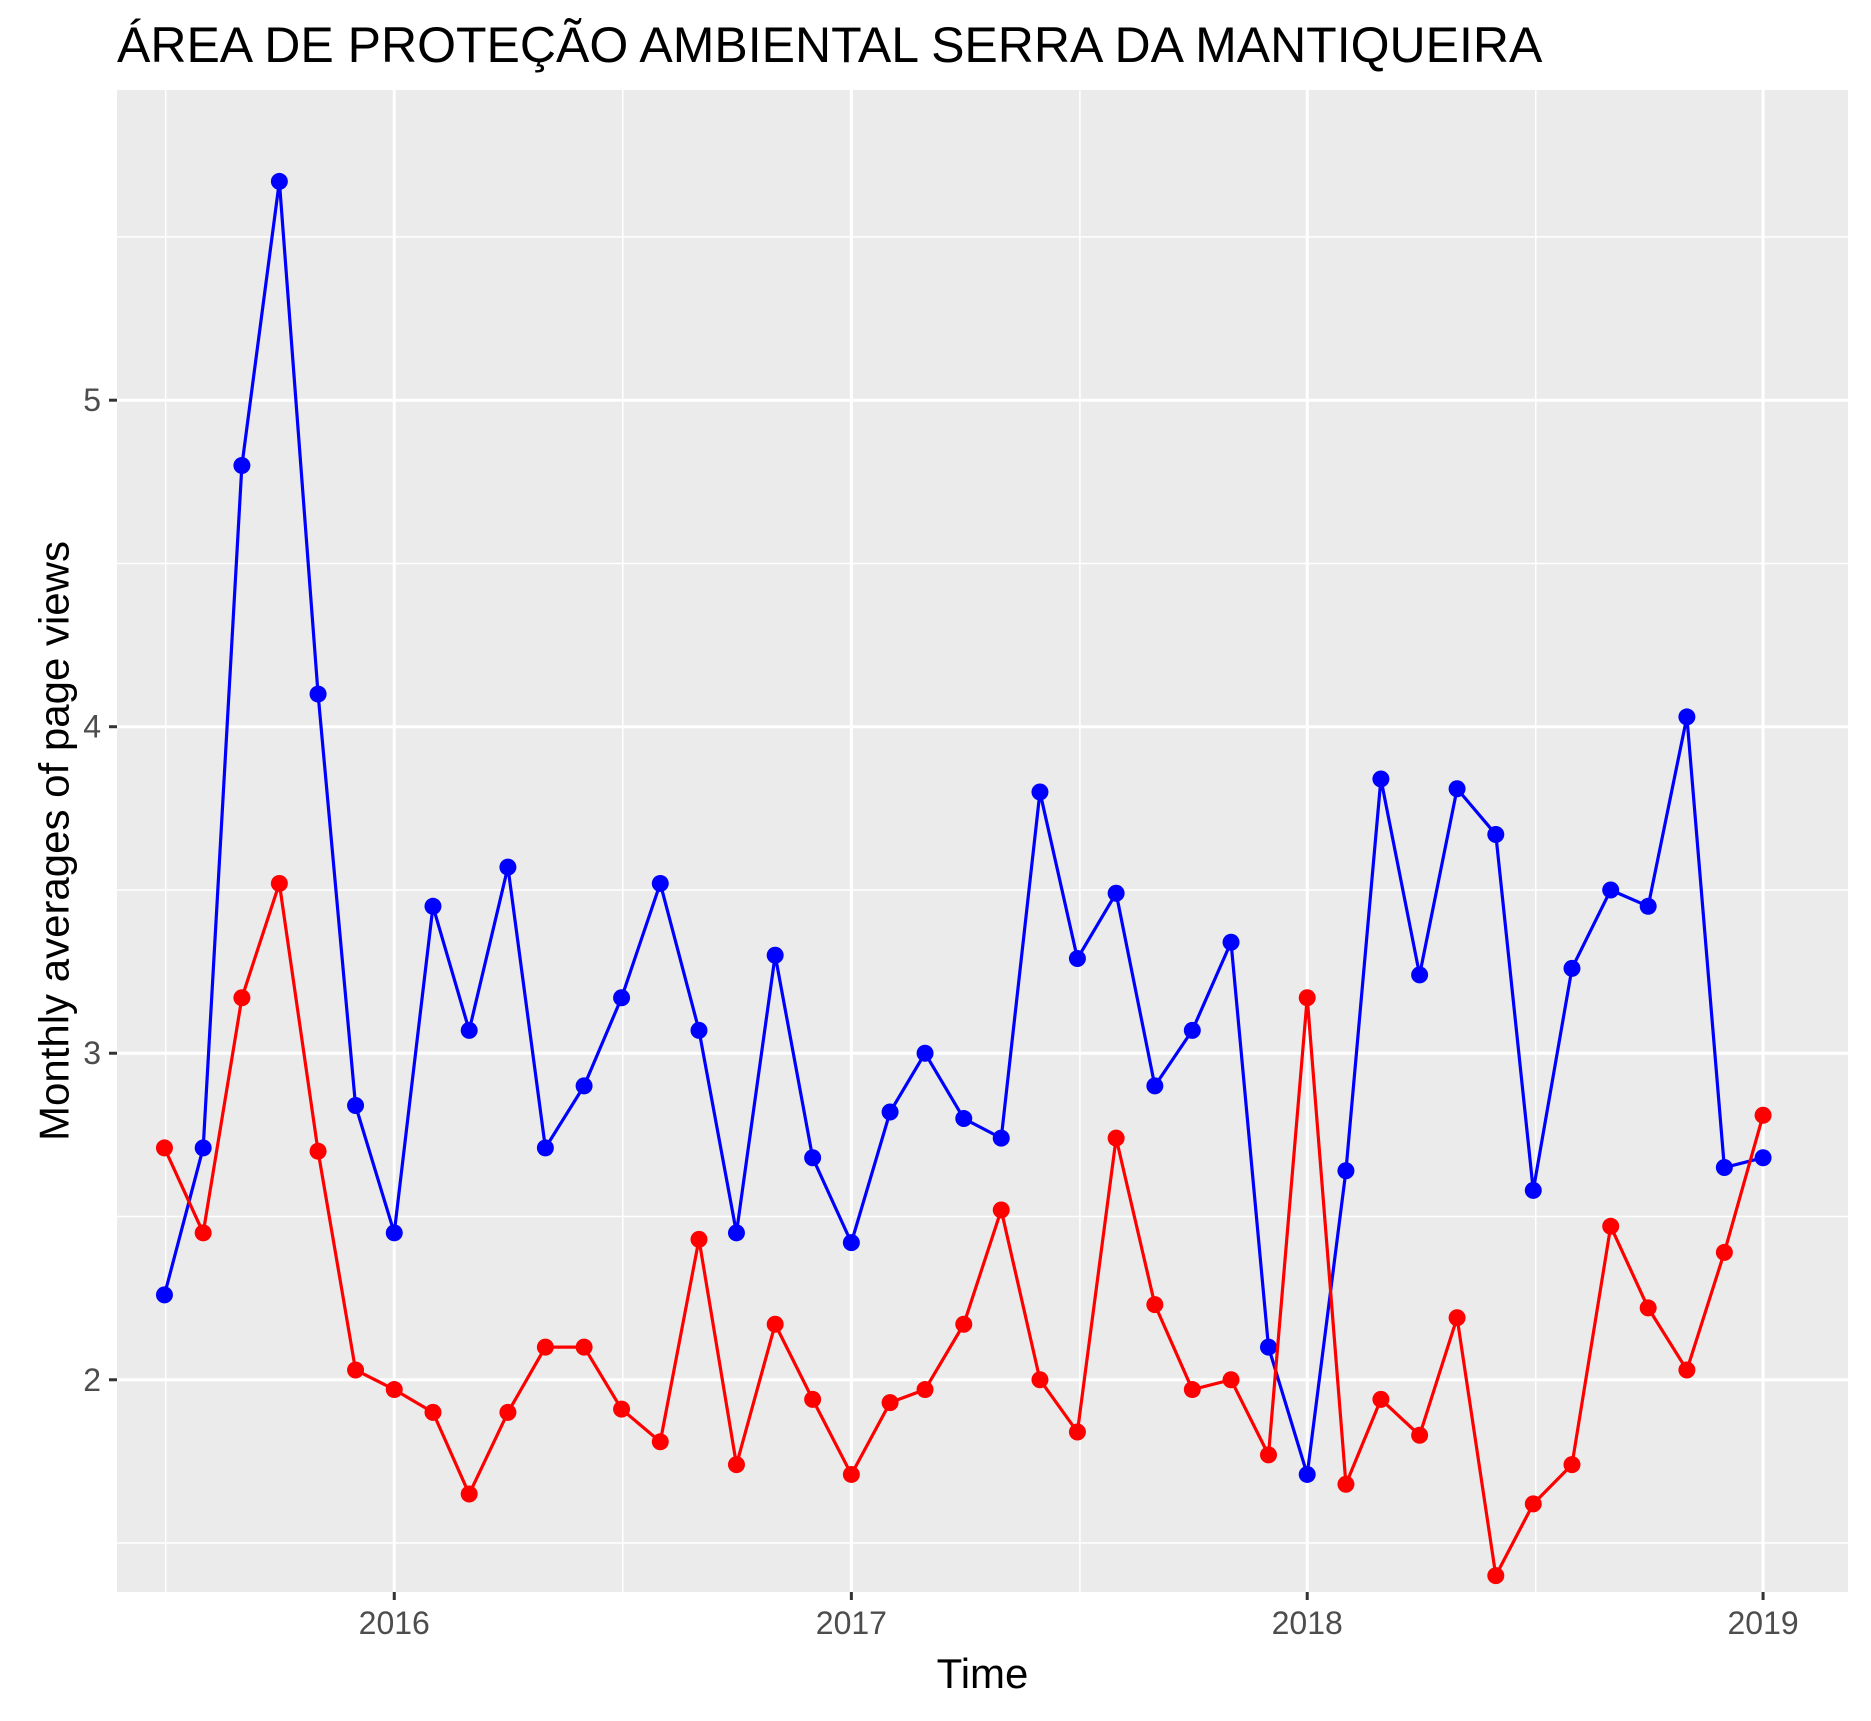  I want to click on x-tick-label: 2019, so click(1762, 1623).